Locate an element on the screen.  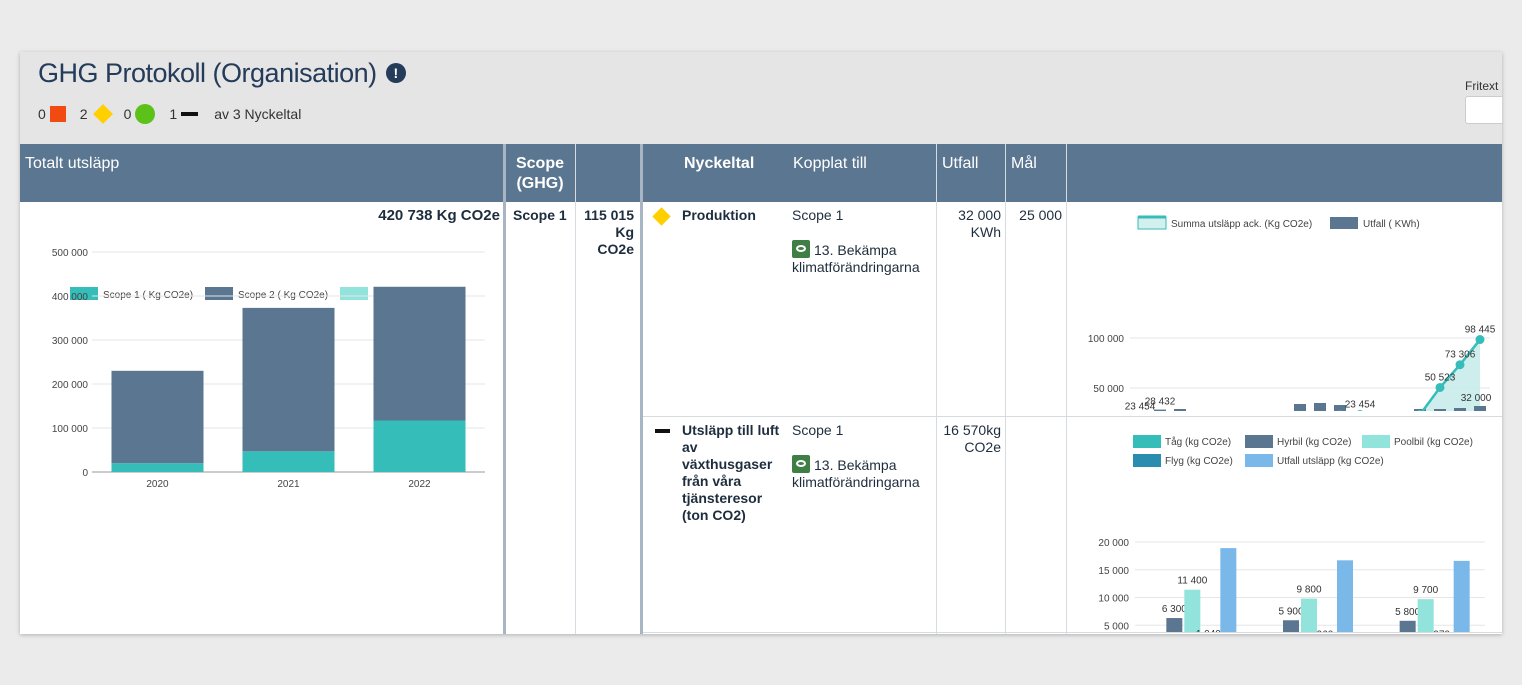
data-label: 5 800 is located at coordinates (1407, 612).